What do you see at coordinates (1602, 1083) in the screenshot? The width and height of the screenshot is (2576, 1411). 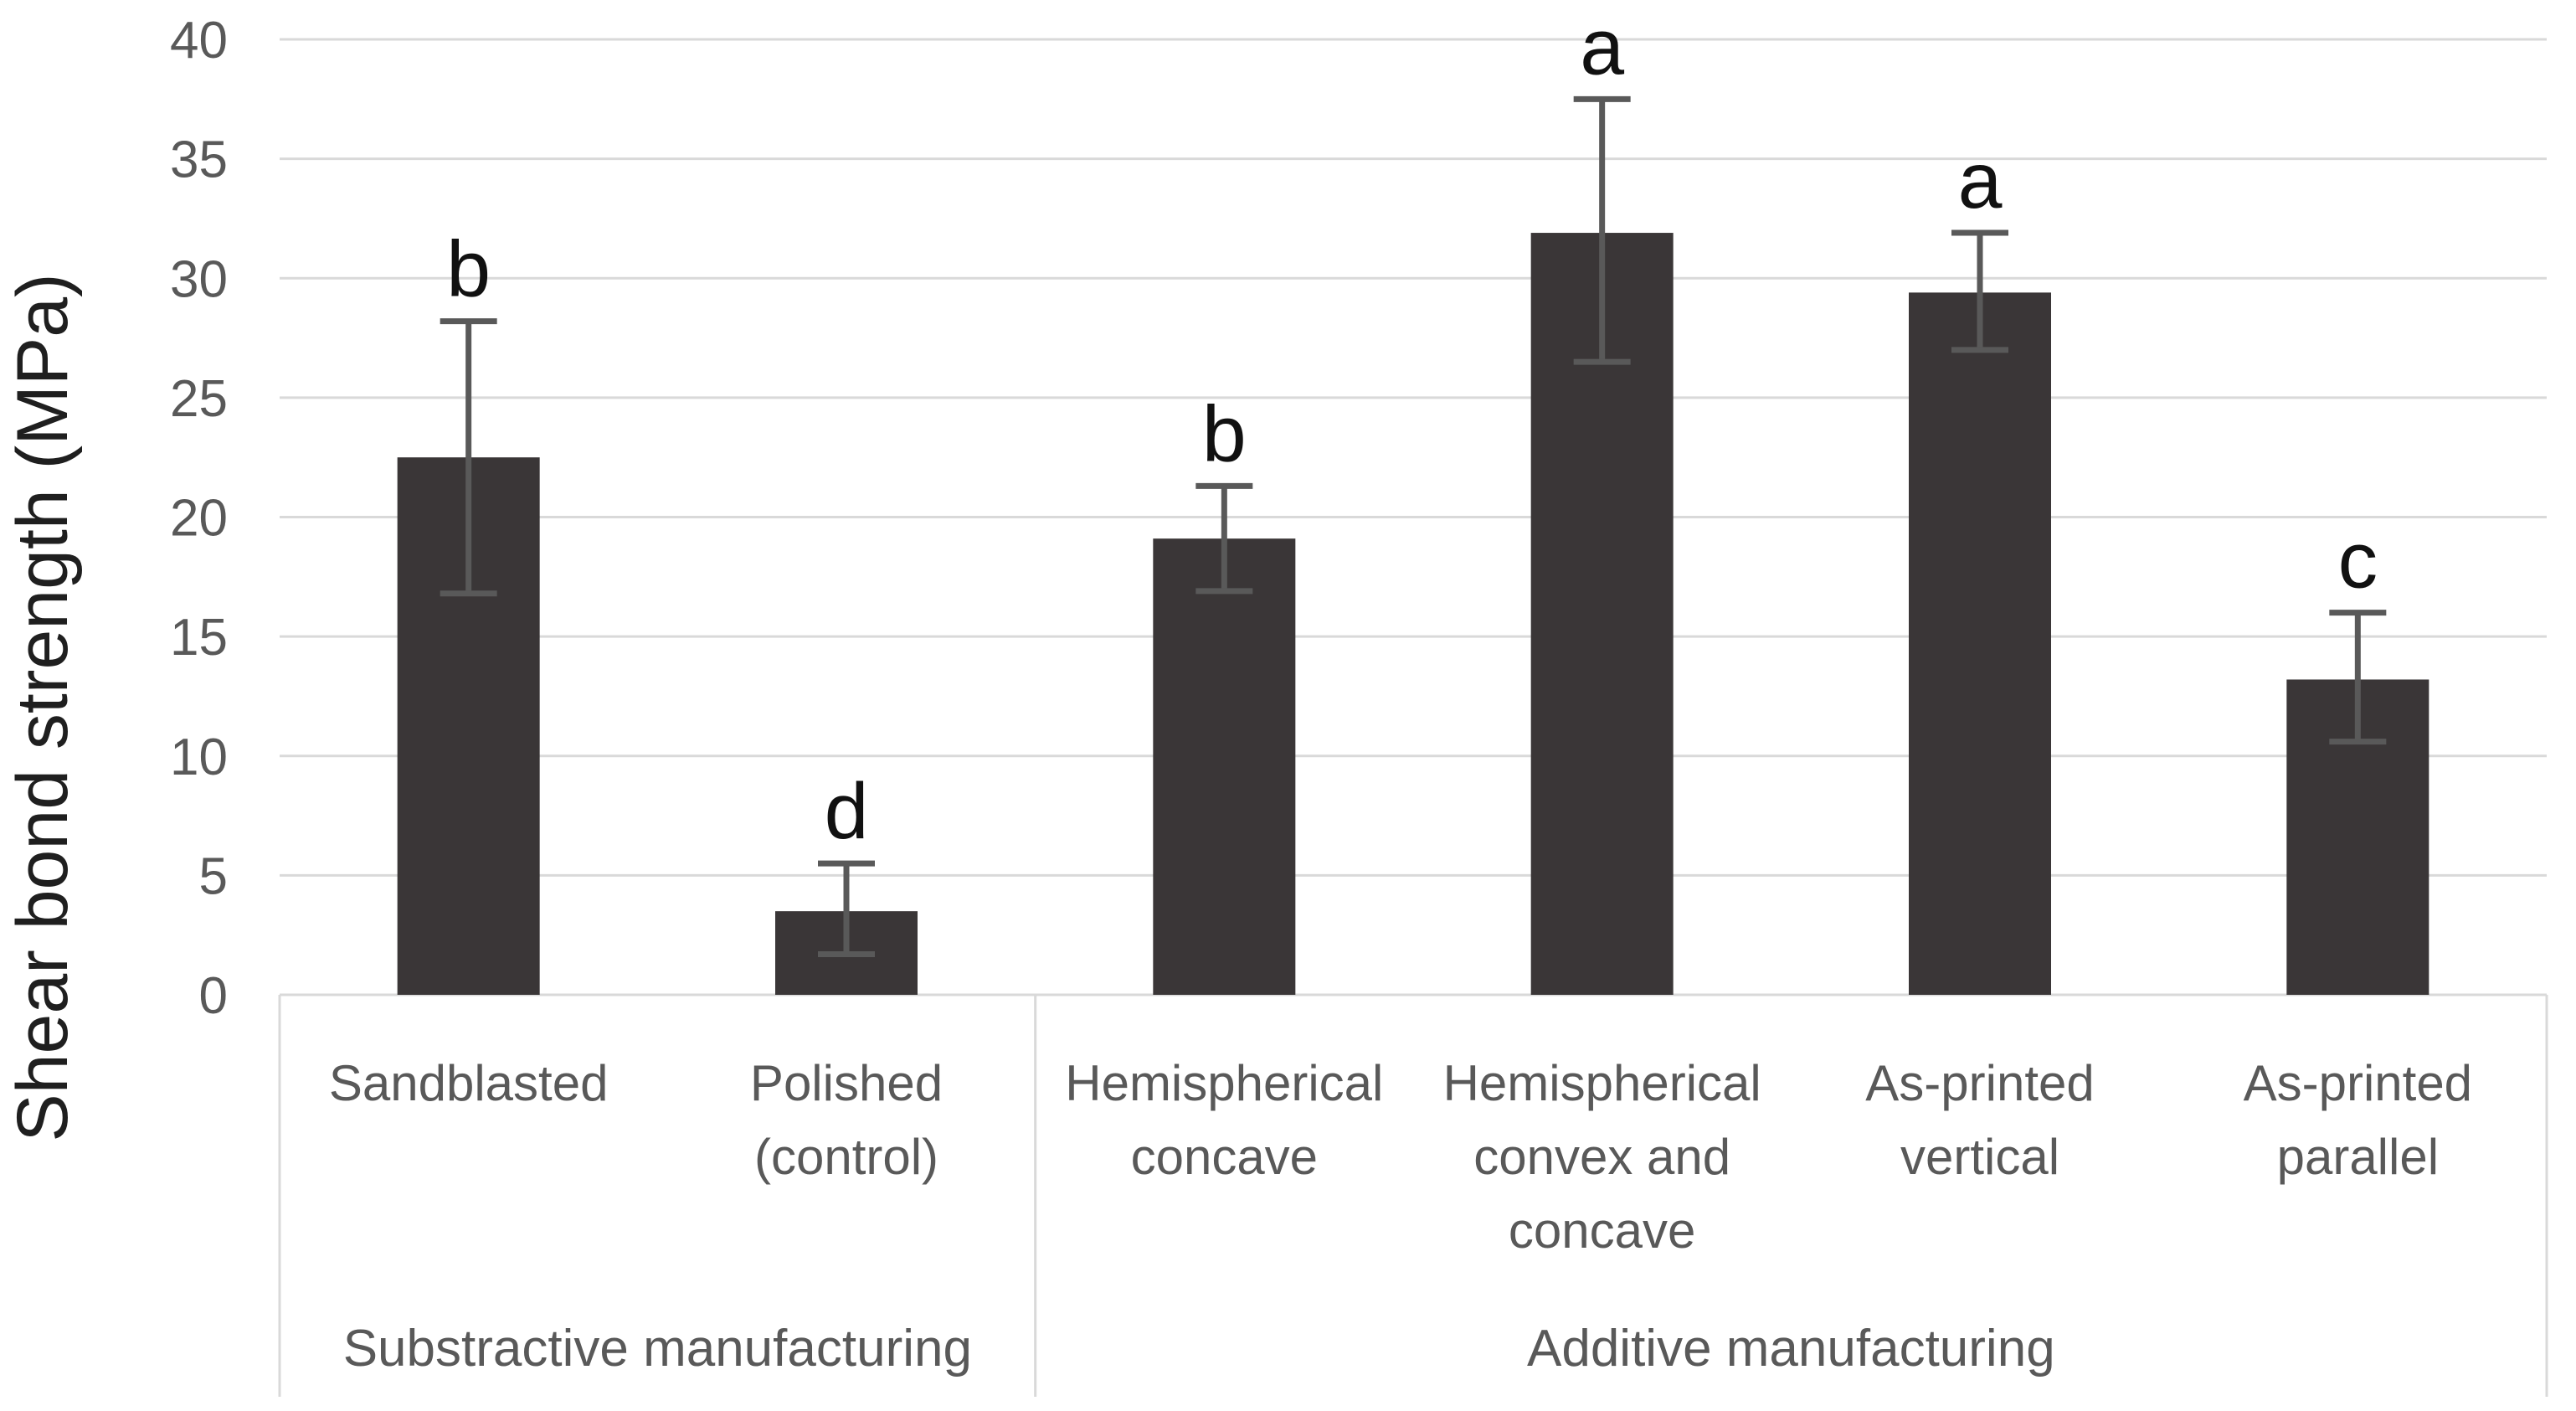 I see `category-label-hemispherical-convex-and-concave: Hemispherical` at bounding box center [1602, 1083].